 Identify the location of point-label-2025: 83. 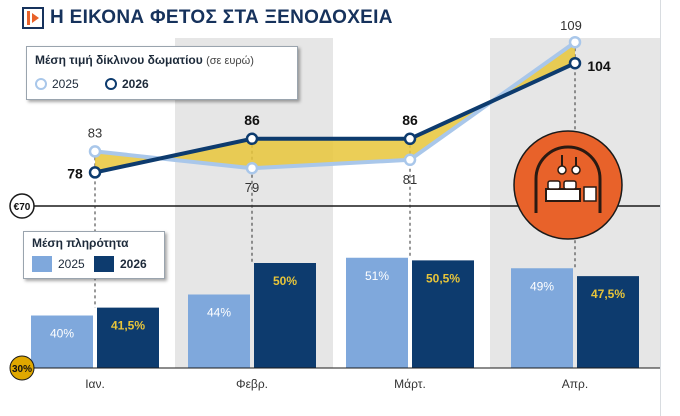
(95, 132).